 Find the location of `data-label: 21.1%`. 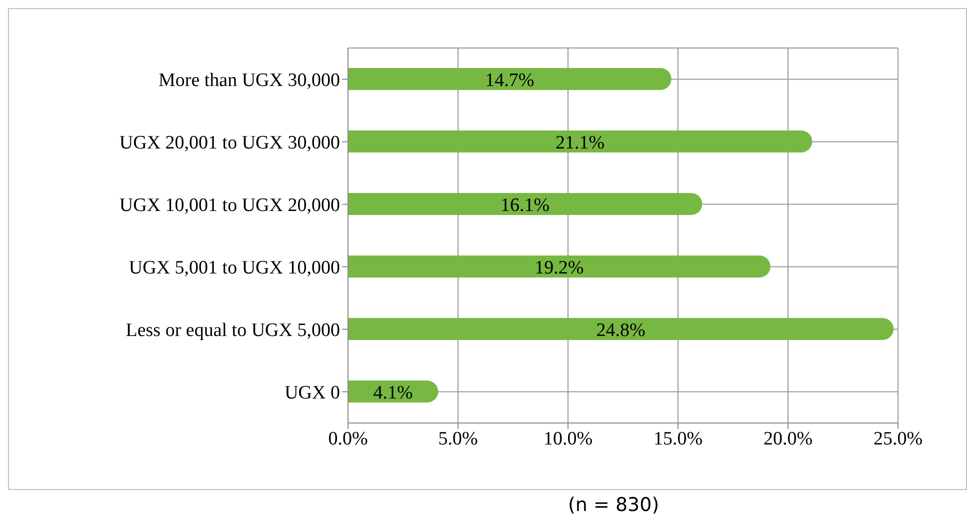

data-label: 21.1% is located at coordinates (580, 143).